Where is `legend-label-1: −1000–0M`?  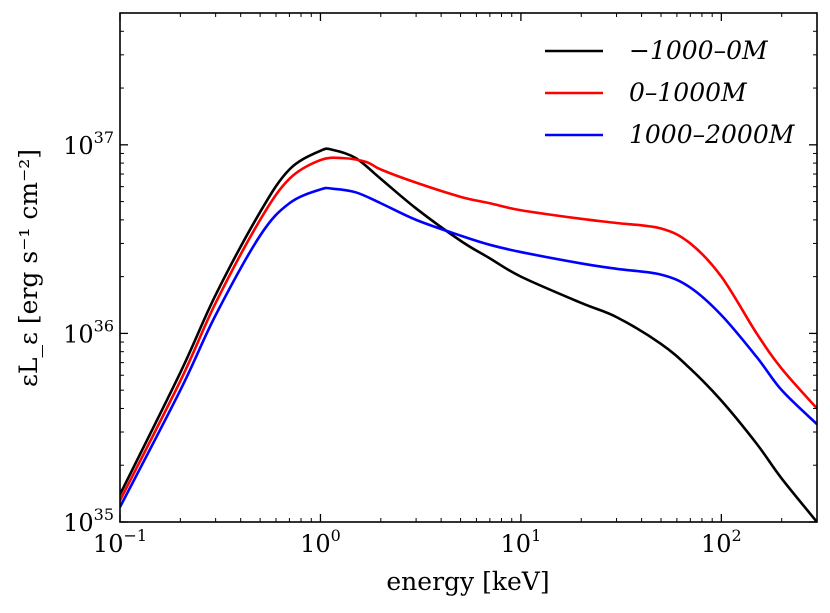 legend-label-1: −1000–0M is located at coordinates (699, 50).